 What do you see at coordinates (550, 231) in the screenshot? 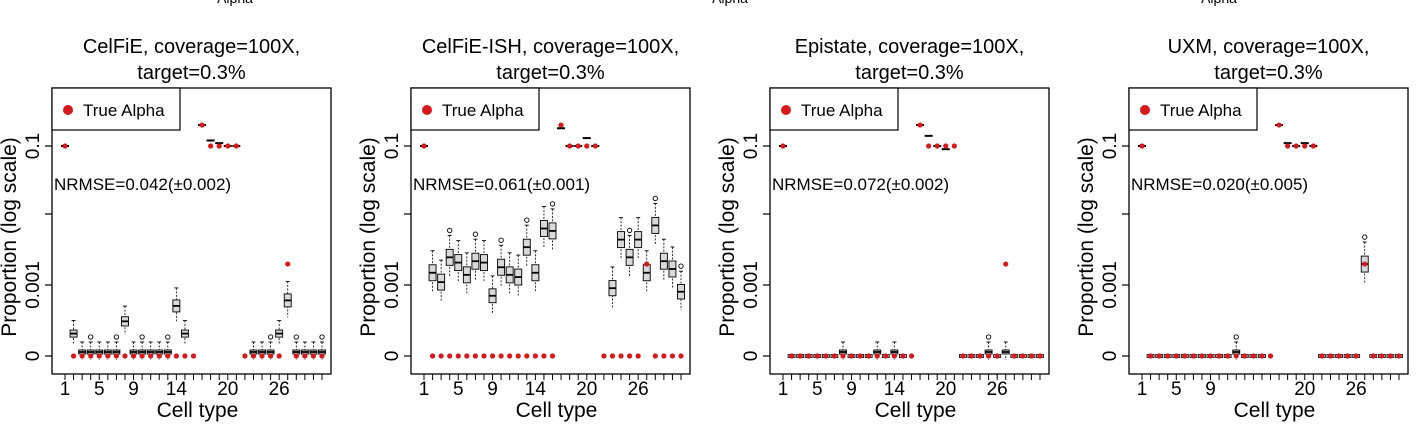
I see `plot-frame` at bounding box center [550, 231].